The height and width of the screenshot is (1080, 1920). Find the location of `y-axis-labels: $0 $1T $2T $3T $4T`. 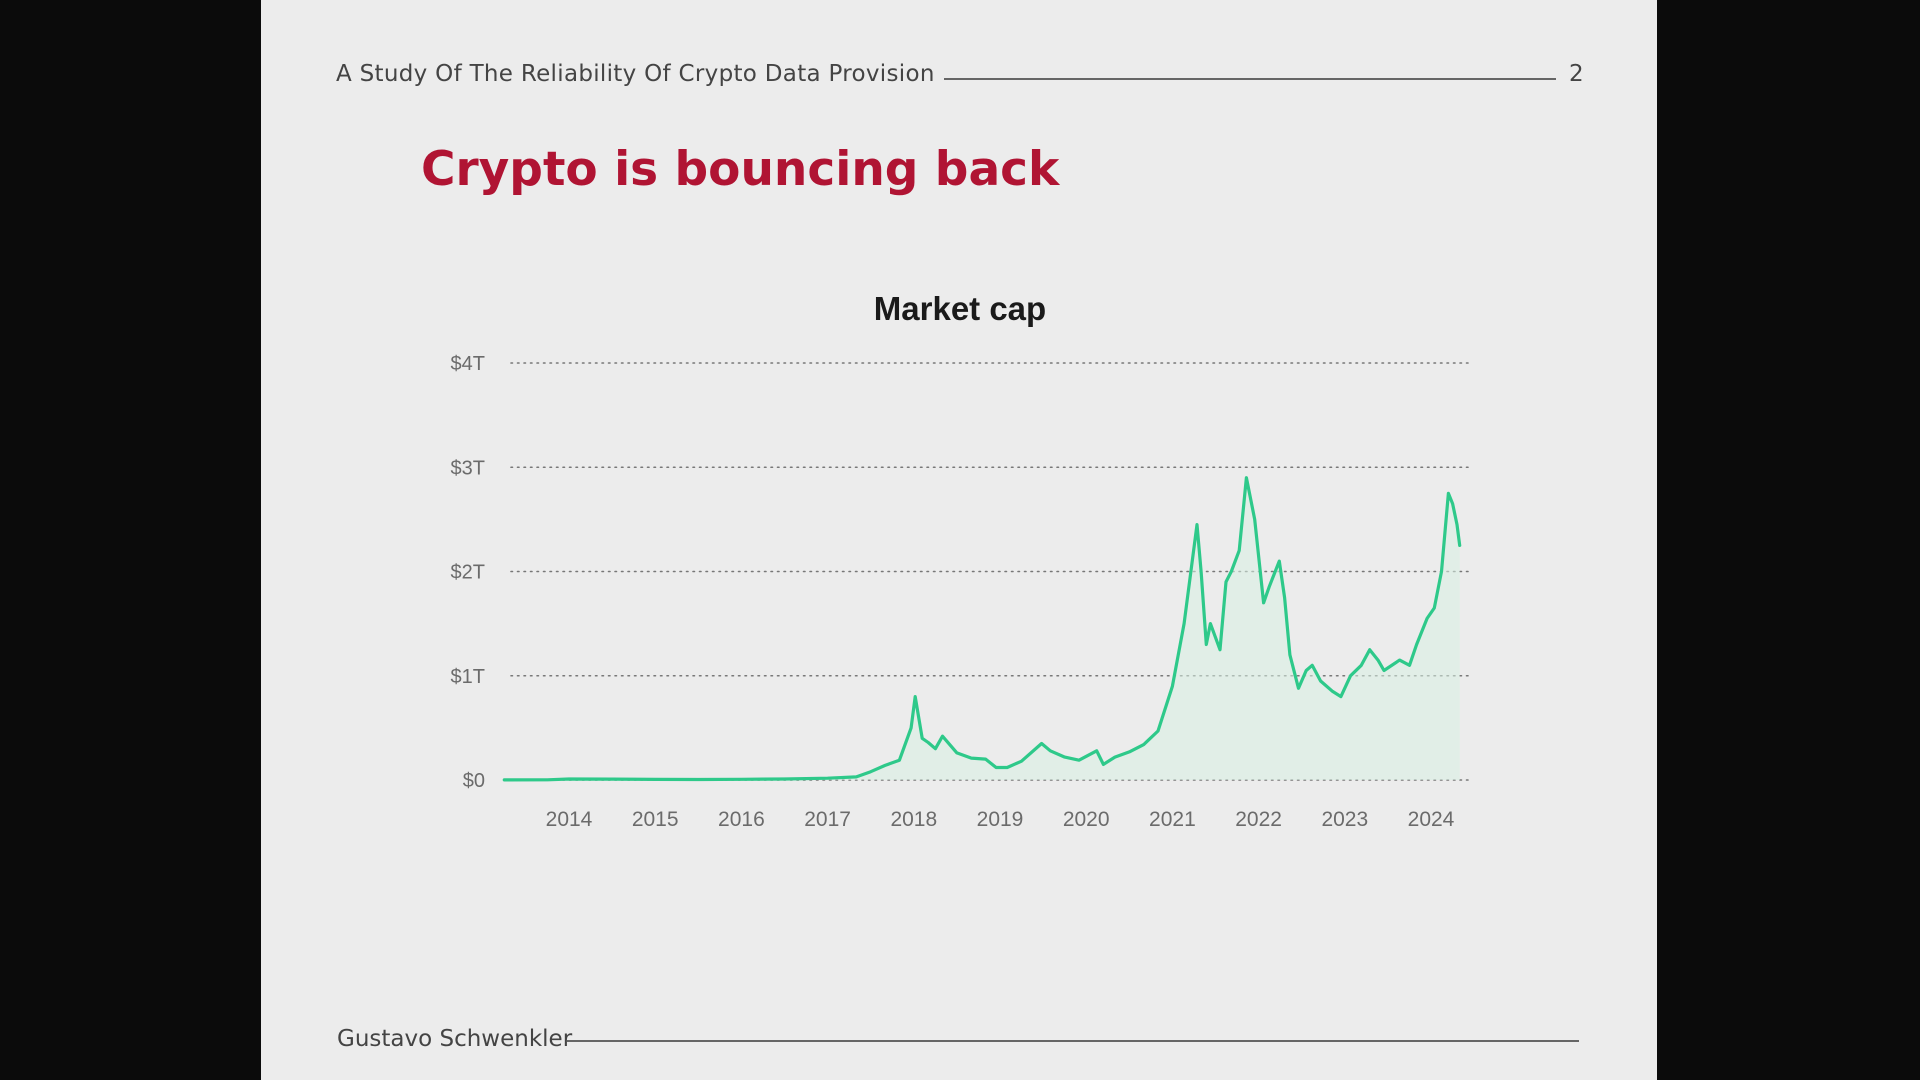

y-axis-labels: $0 $1T $2T $3T $4T is located at coordinates (468, 572).